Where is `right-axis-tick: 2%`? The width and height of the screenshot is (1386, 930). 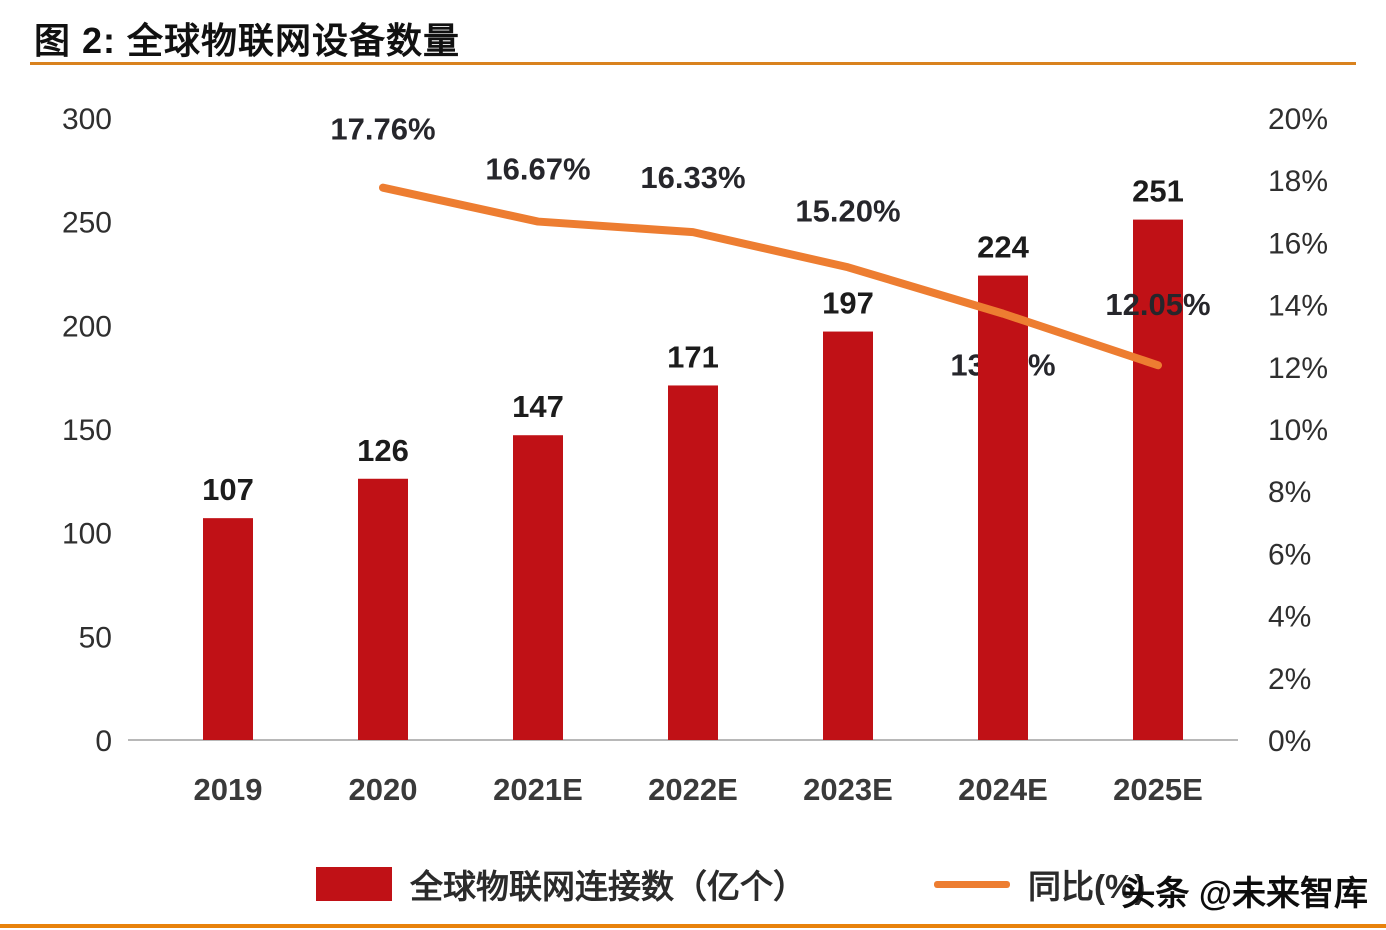
right-axis-tick: 2% is located at coordinates (1289, 679).